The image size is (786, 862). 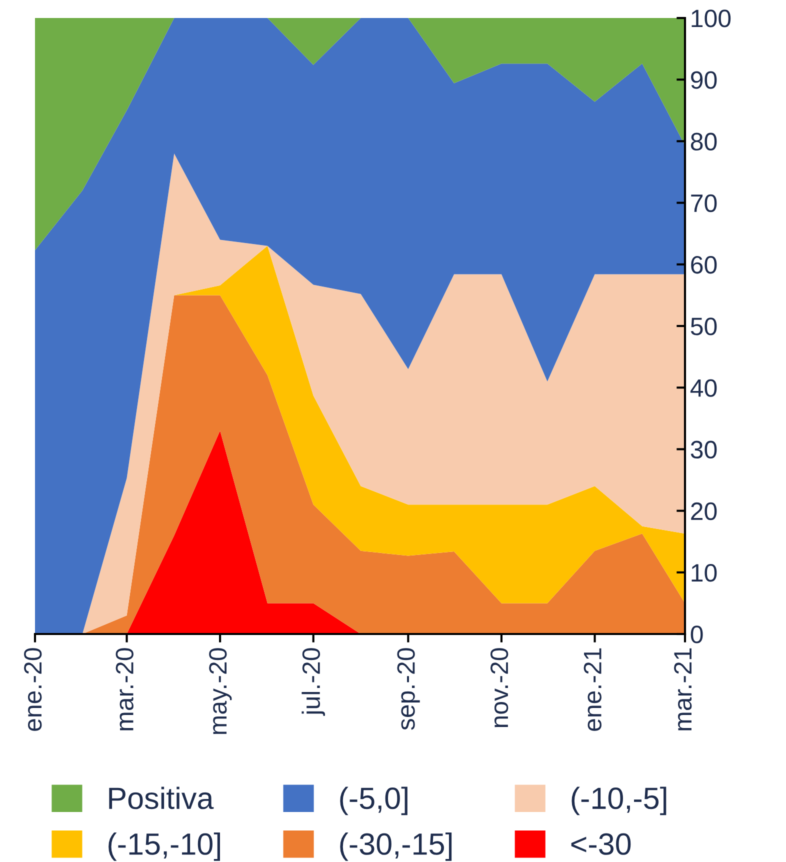 I want to click on y-tick-label: 30, so click(x=703, y=449).